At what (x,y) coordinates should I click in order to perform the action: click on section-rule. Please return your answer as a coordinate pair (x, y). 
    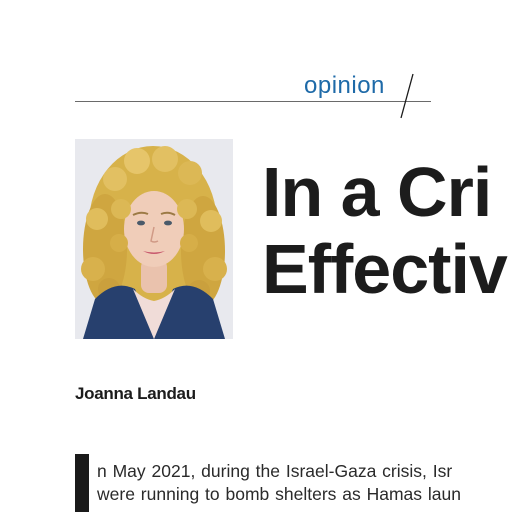
    Looking at the image, I should click on (253, 101).